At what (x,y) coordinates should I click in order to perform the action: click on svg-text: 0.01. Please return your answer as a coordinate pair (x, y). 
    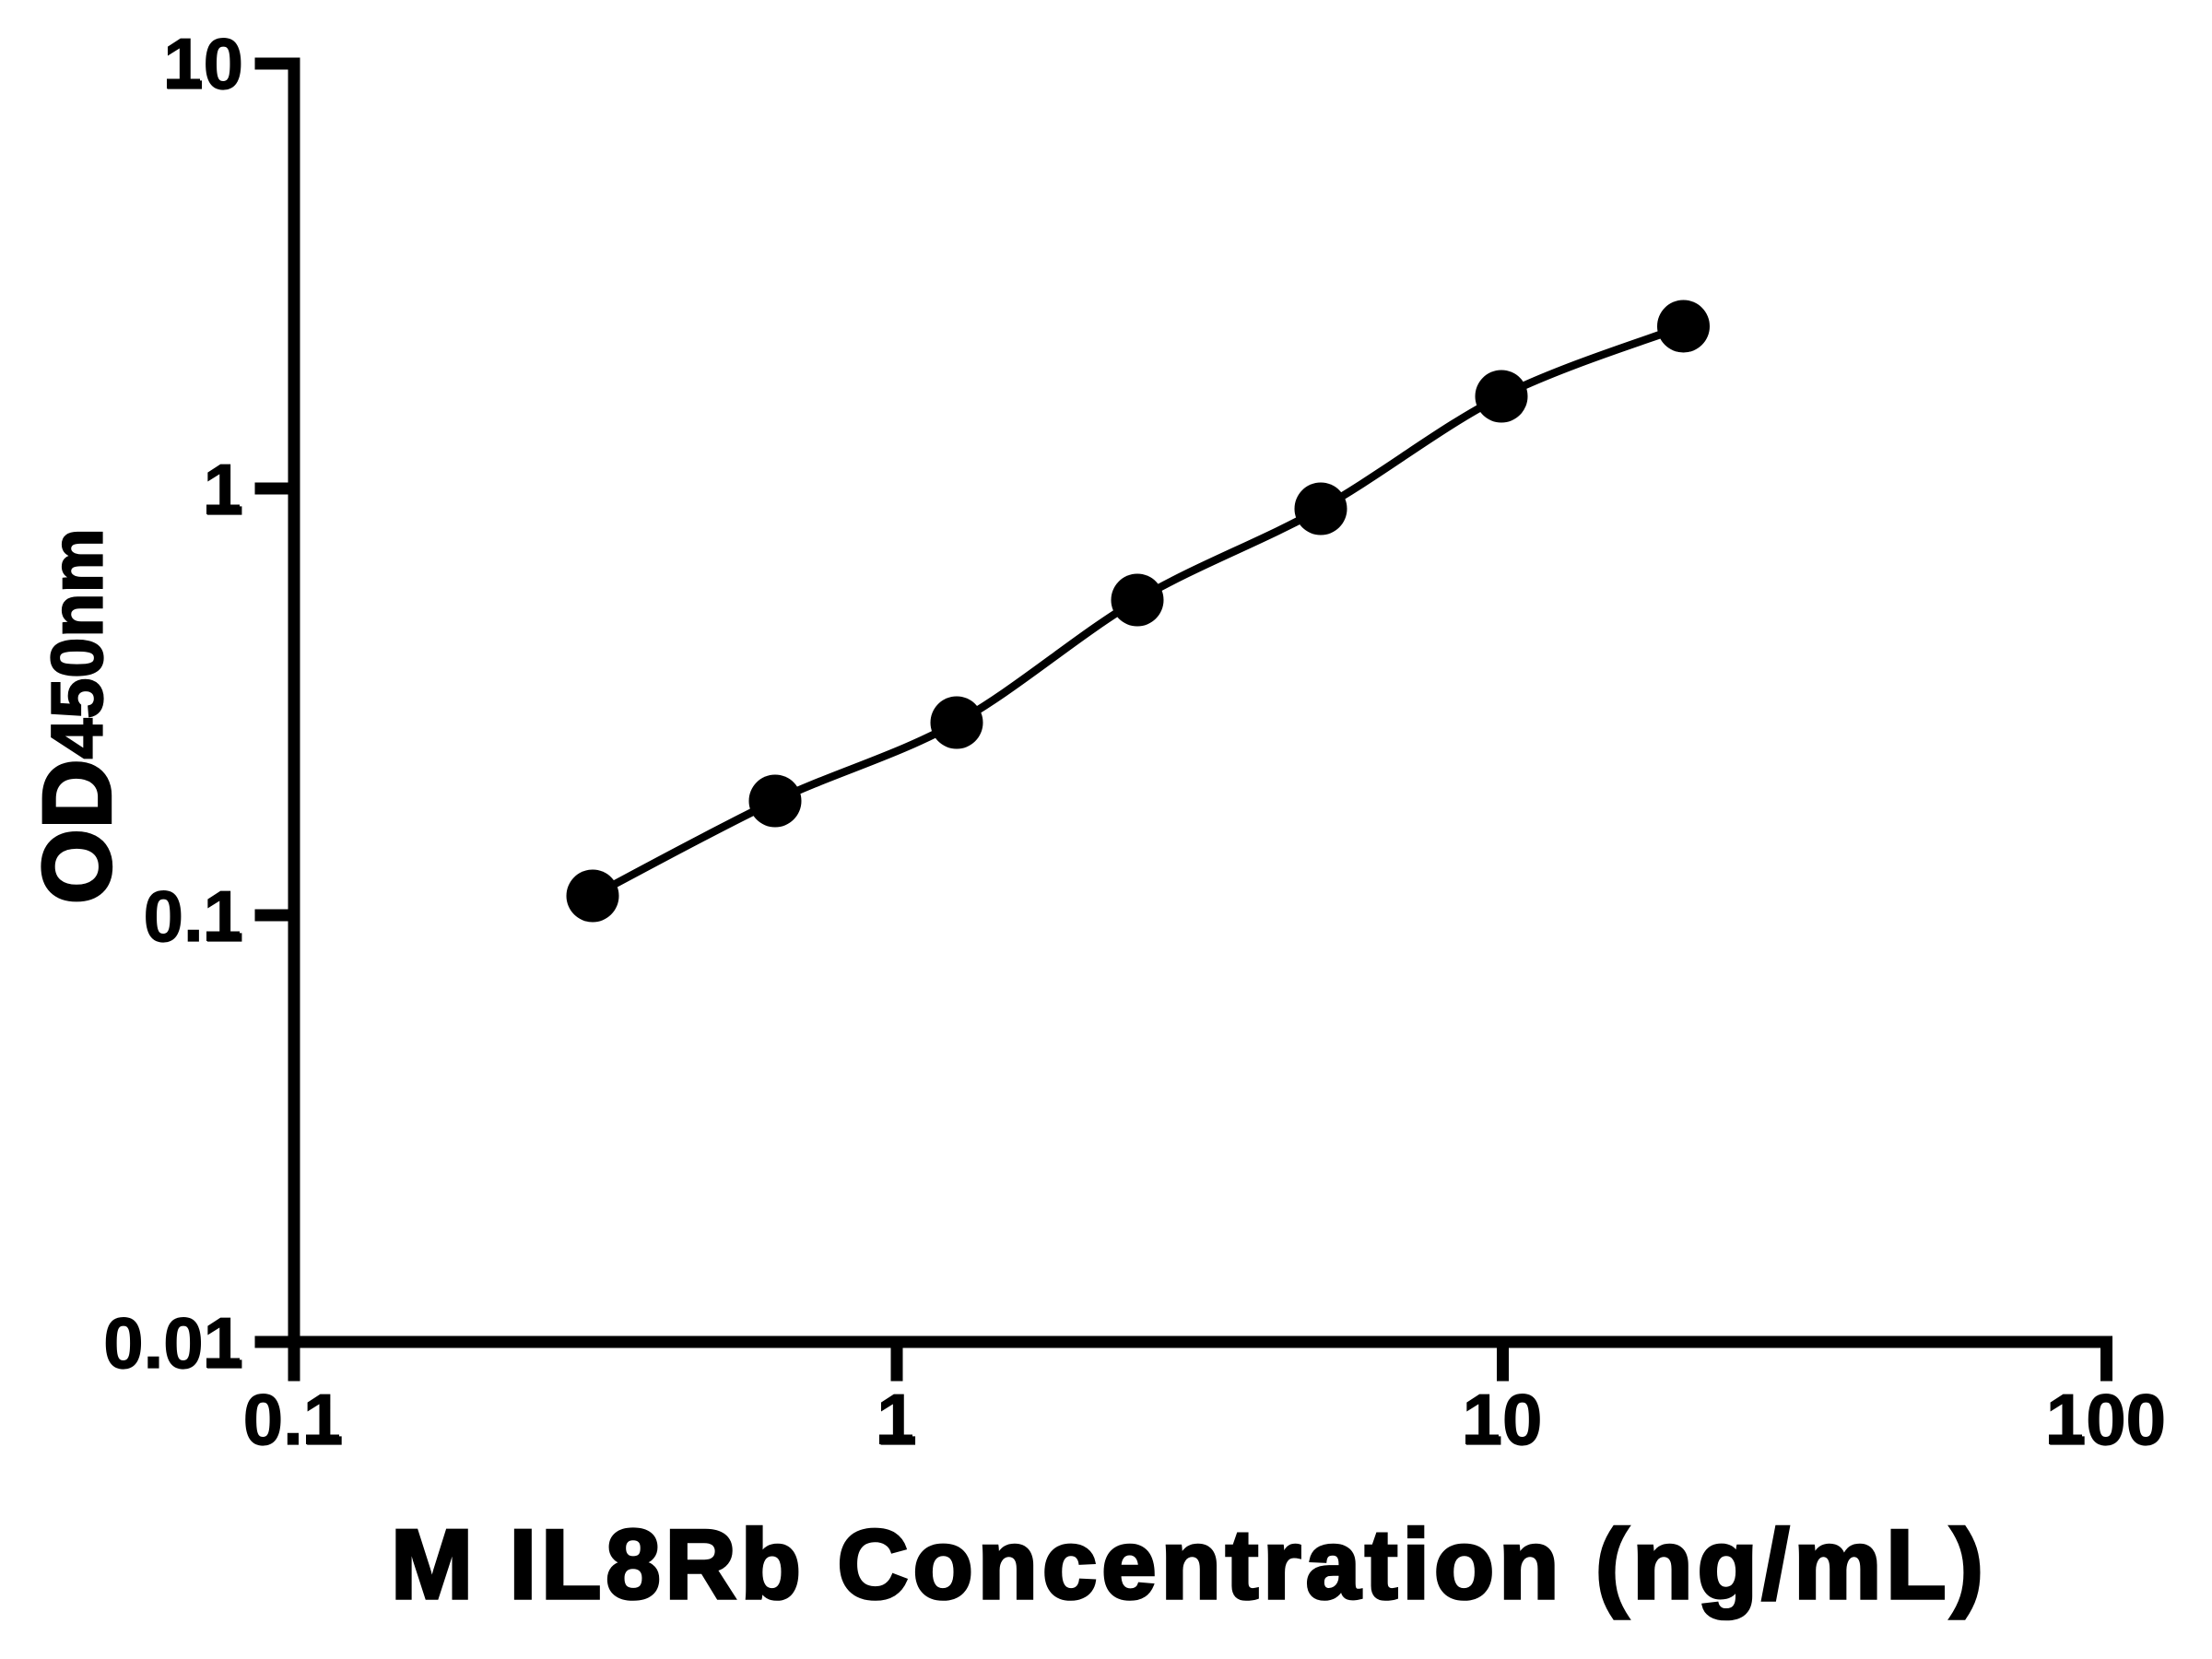
    Looking at the image, I should click on (173, 1342).